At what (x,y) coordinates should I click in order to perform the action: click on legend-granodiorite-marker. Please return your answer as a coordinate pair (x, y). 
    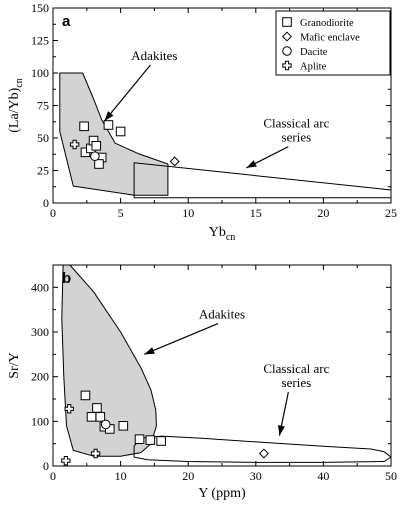
    Looking at the image, I should click on (287, 22).